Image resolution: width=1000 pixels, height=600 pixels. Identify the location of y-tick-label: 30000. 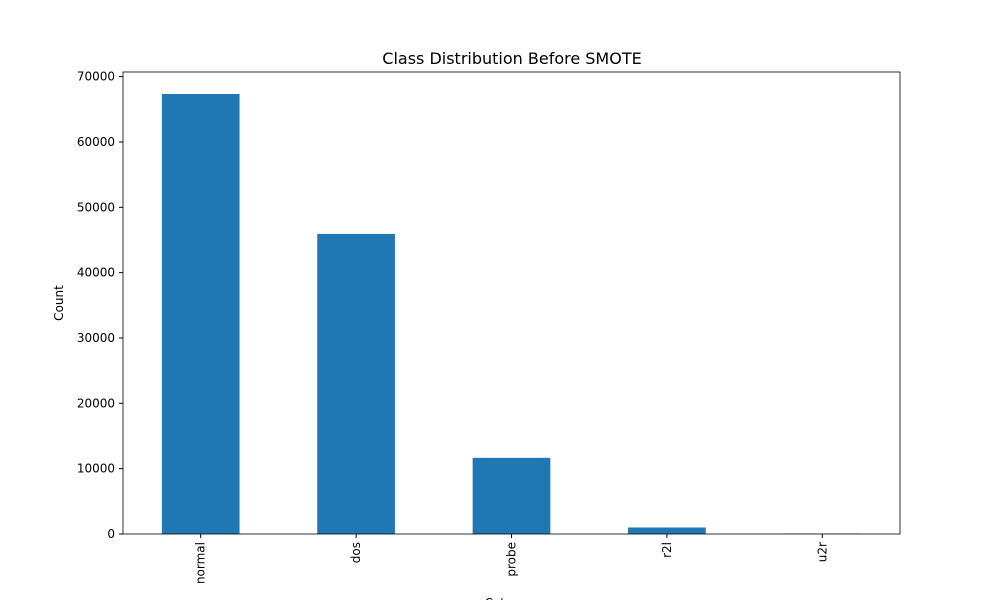
(96, 338).